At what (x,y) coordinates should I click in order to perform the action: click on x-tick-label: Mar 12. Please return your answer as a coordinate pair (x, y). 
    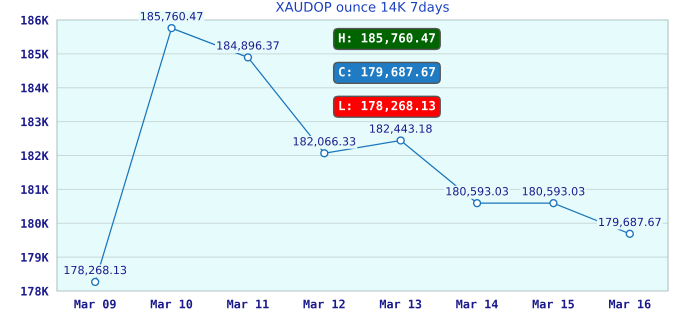
    Looking at the image, I should click on (324, 304).